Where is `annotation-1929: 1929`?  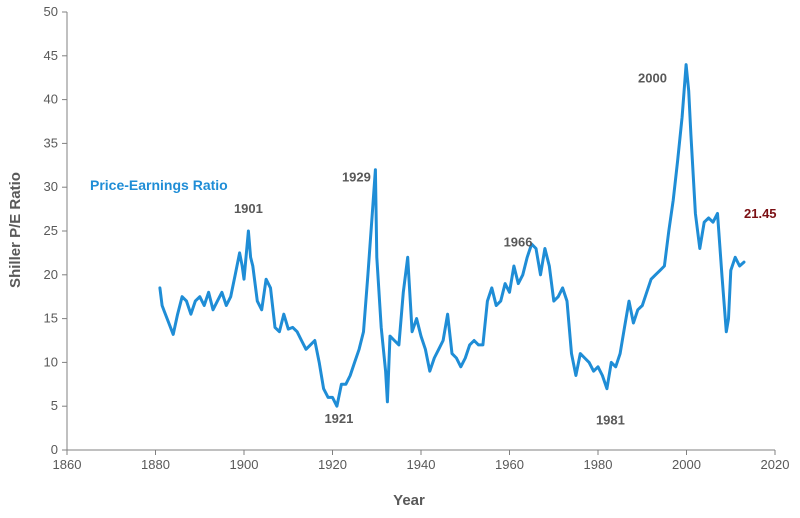
annotation-1929: 1929 is located at coordinates (356, 177).